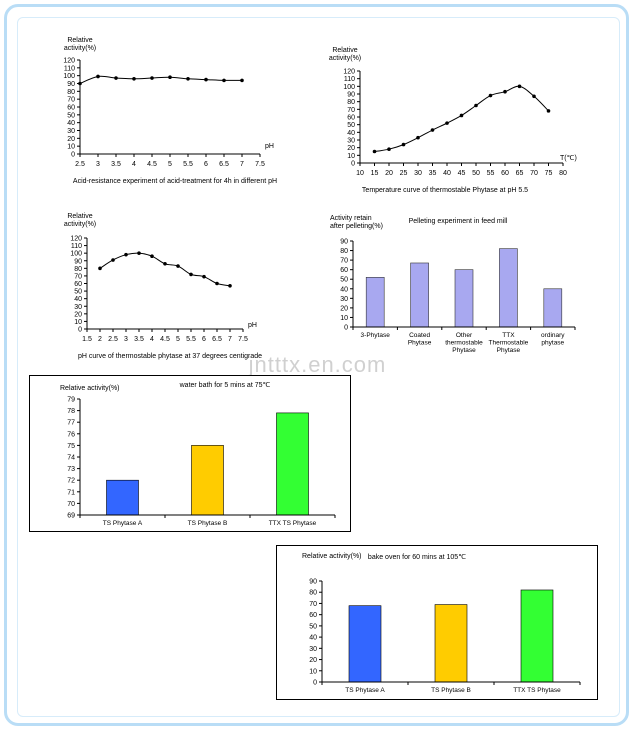 The width and height of the screenshot is (635, 732). I want to click on water-y-tick-label: 77, so click(71, 423).